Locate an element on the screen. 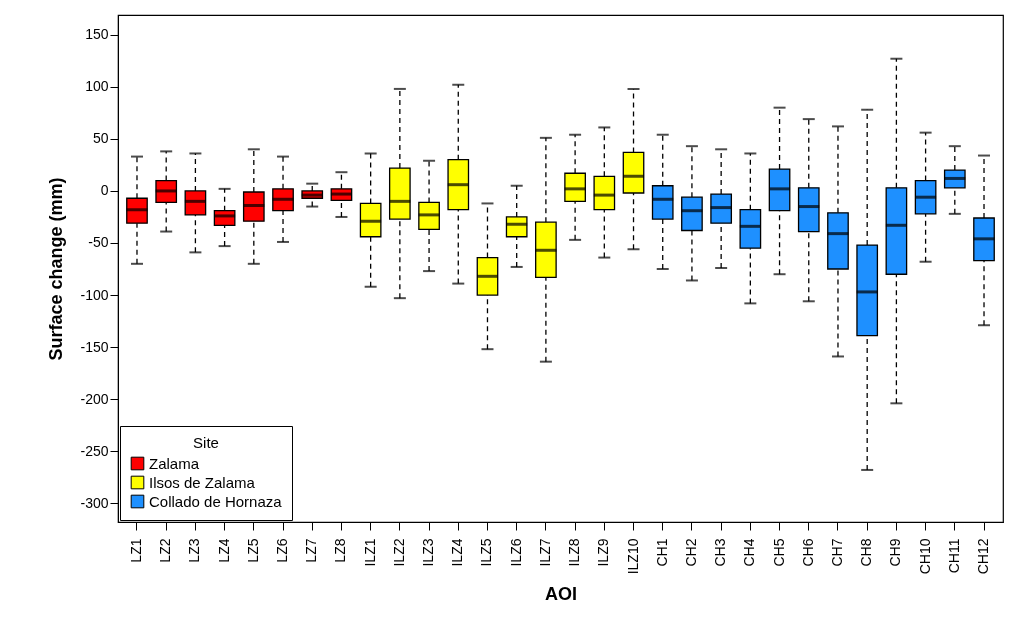  legend-label: Zalama is located at coordinates (174, 463).